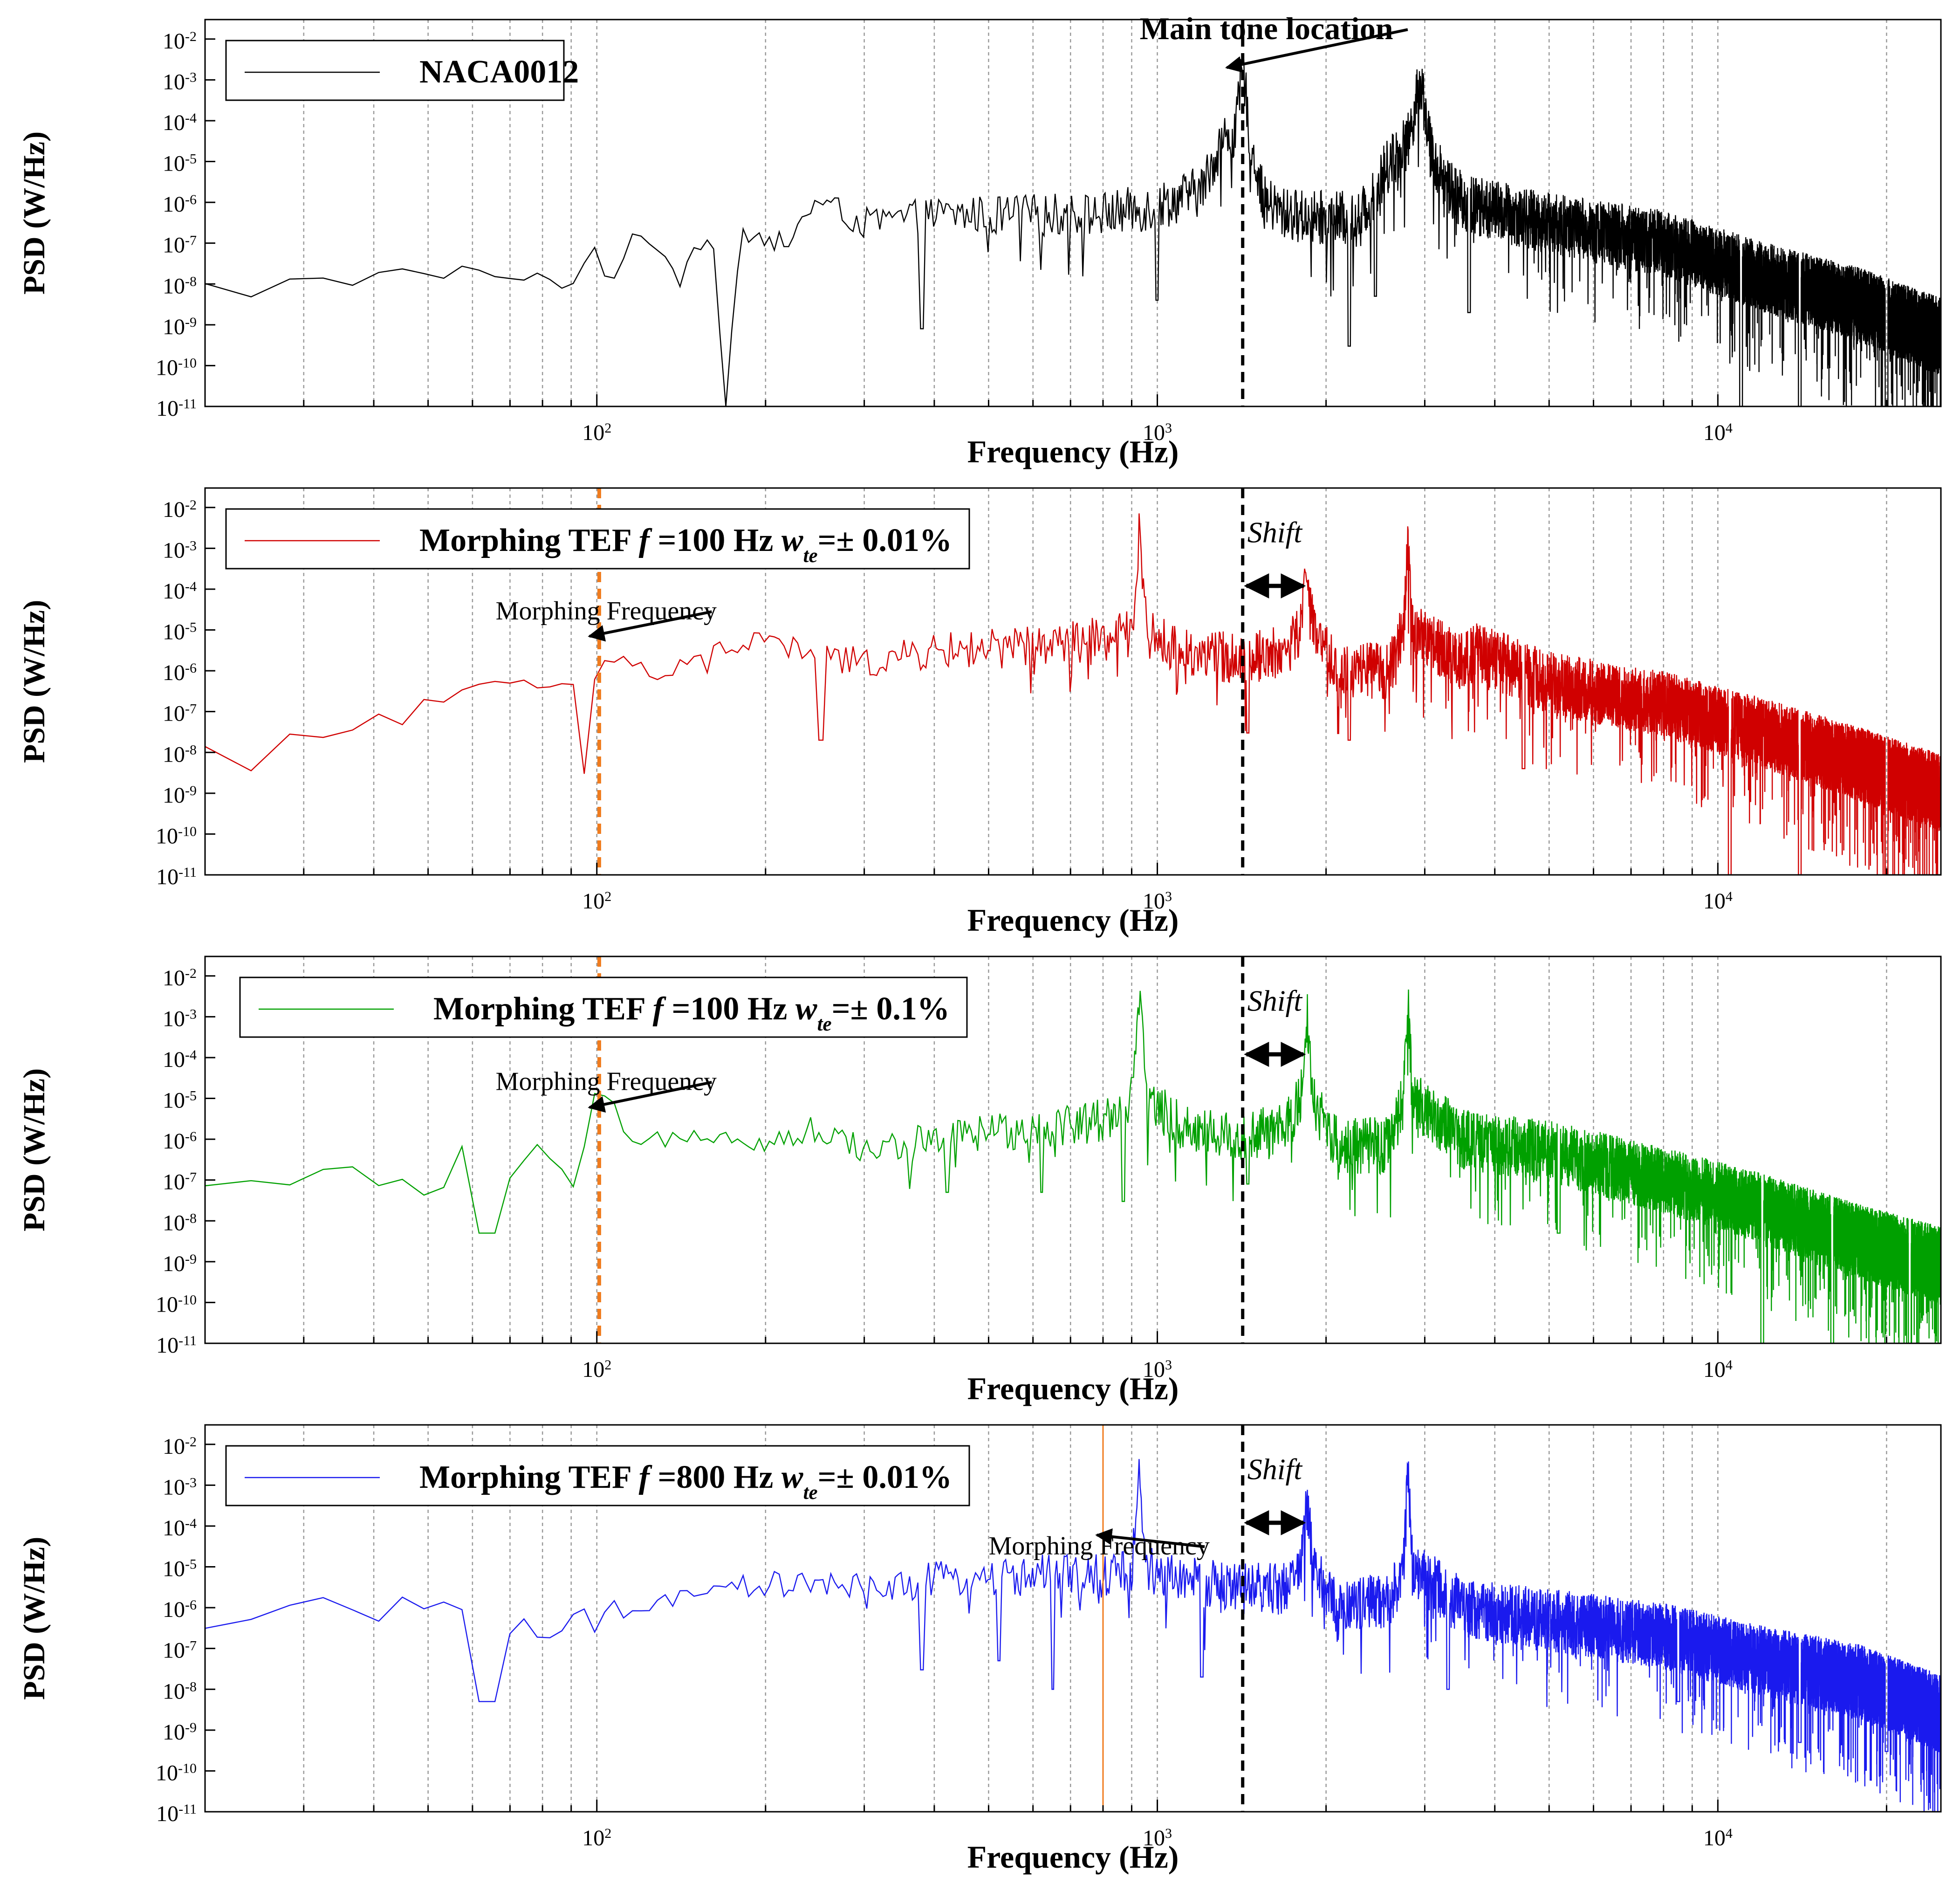 The image size is (1960, 1884). Describe the element at coordinates (685, 1481) in the screenshot. I see `legend-label: Morphing TEF f =800 Hz wte=± 0.01%` at that location.